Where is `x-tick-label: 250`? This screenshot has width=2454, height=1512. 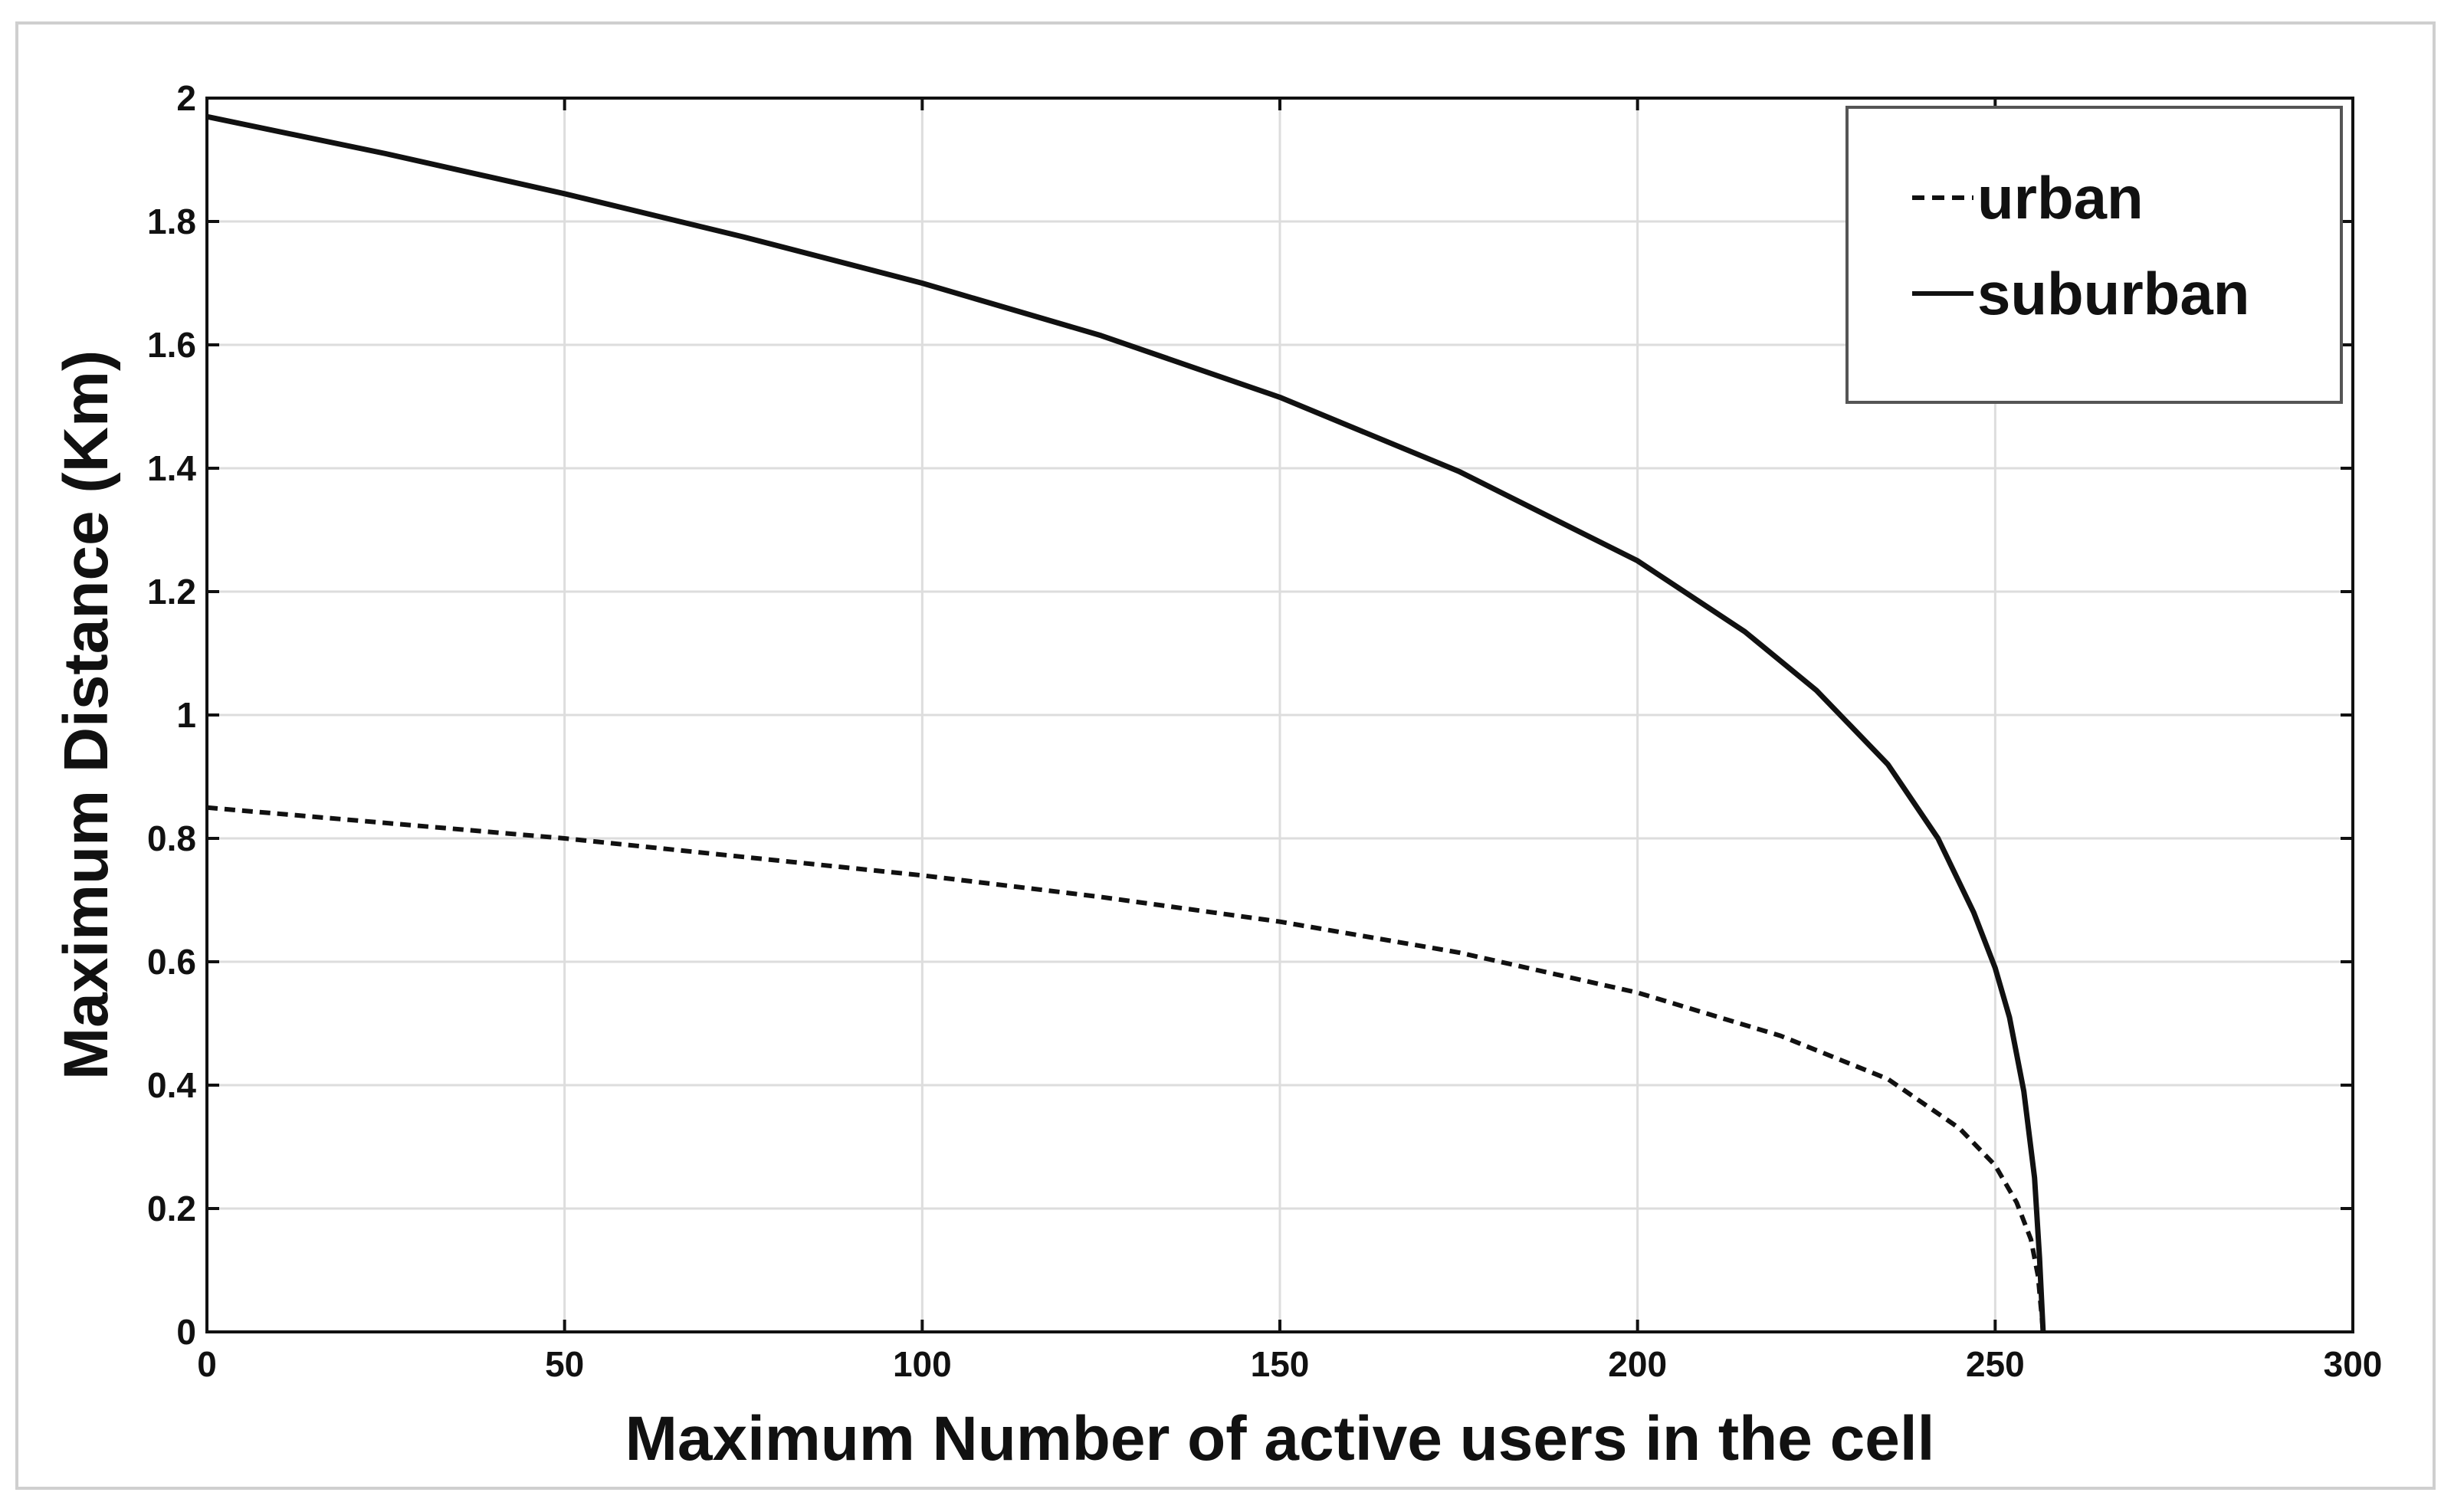 x-tick-label: 250 is located at coordinates (1995, 1364).